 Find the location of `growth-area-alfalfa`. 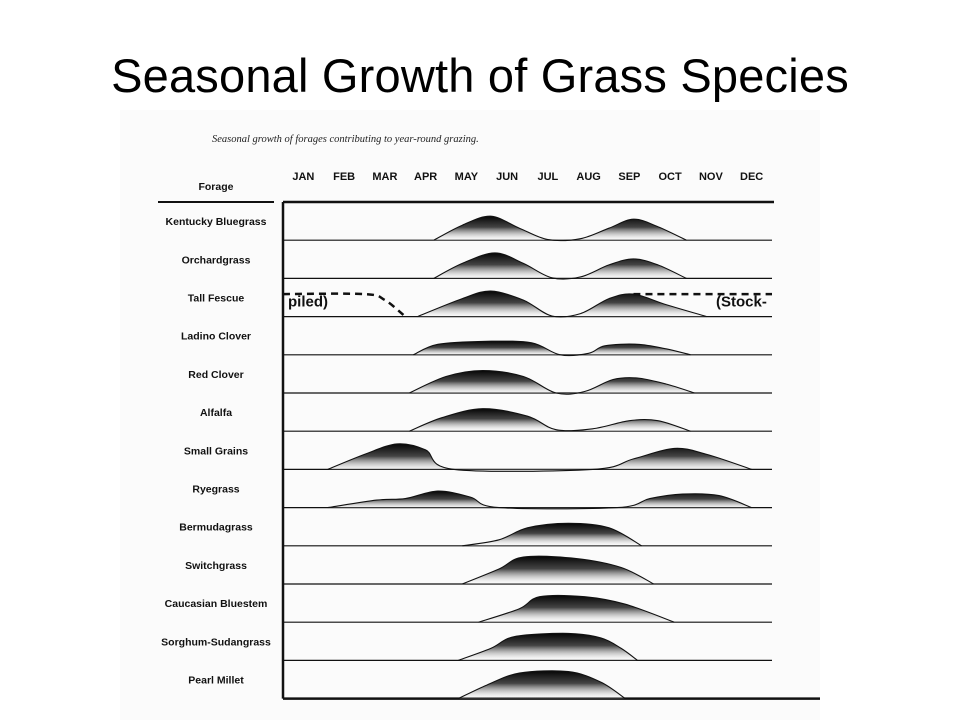

growth-area-alfalfa is located at coordinates (550, 420).